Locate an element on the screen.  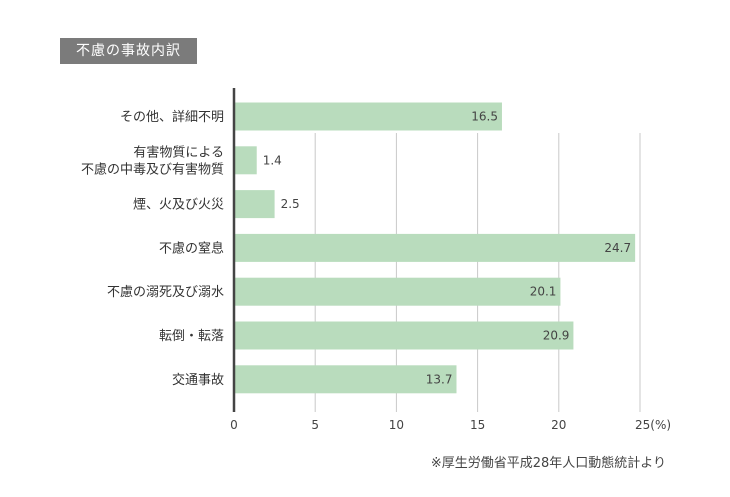
data-label: 16.5 is located at coordinates (484, 117).